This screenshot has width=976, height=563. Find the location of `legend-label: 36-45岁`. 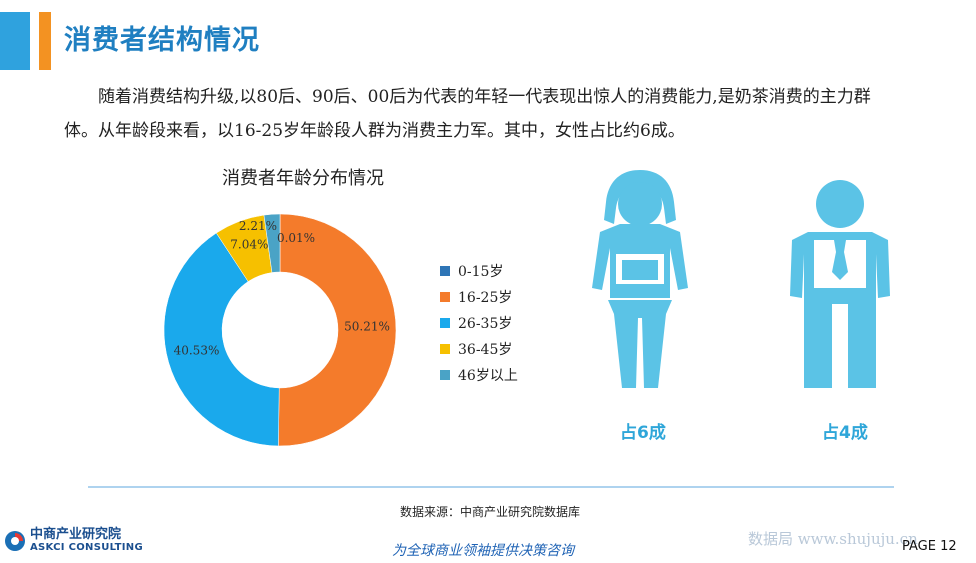

legend-label: 36-45岁 is located at coordinates (485, 350).